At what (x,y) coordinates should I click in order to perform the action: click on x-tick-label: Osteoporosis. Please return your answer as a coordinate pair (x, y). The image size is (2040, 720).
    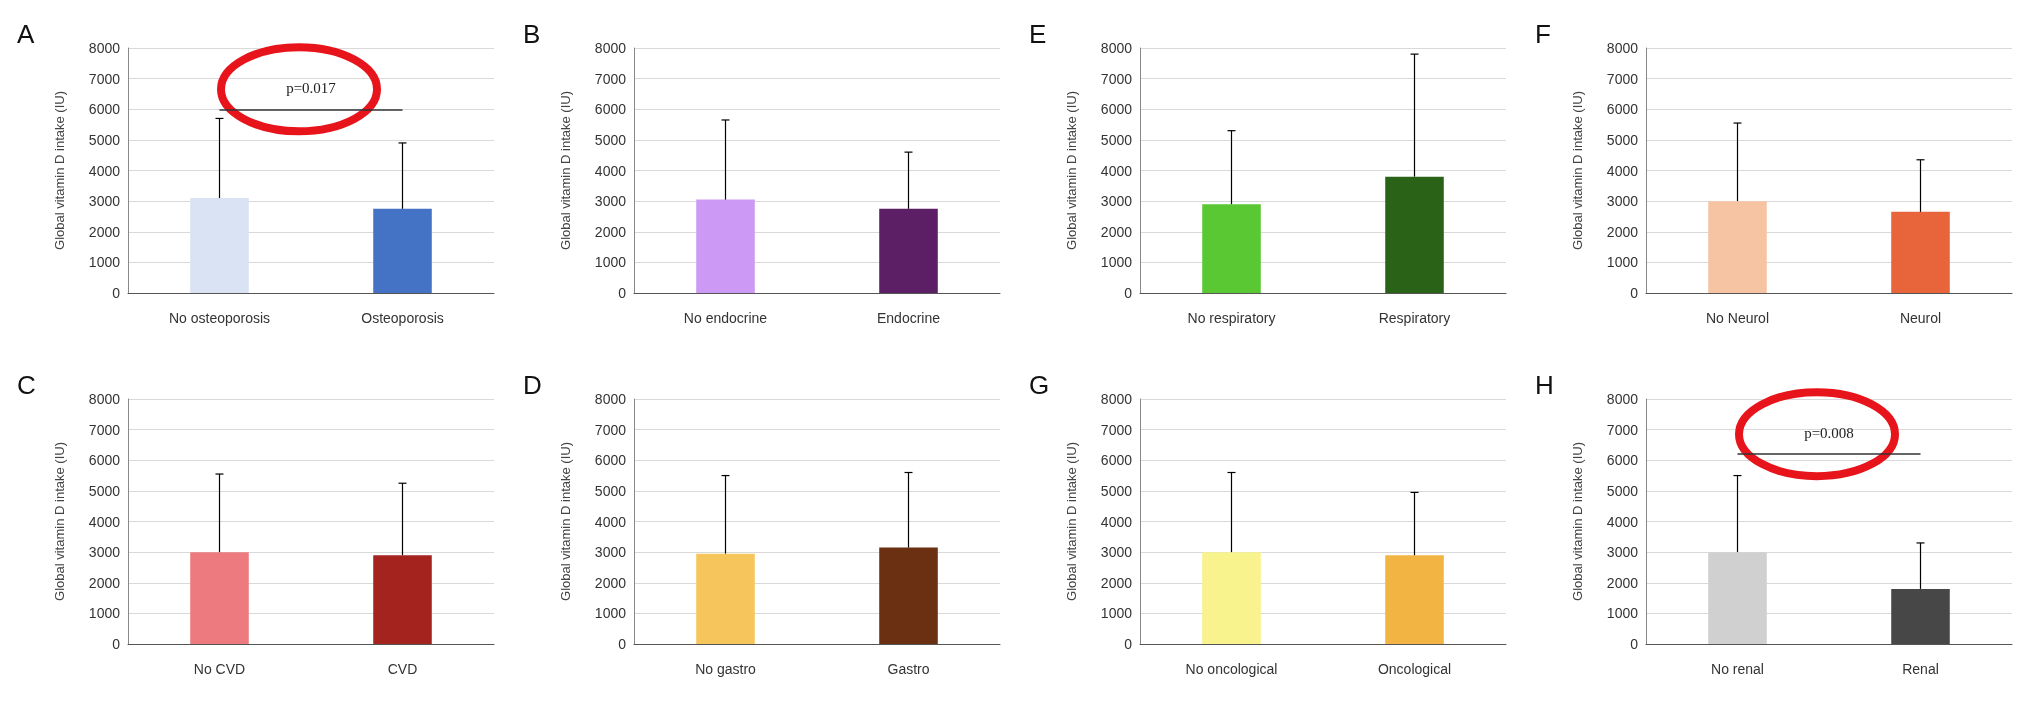
    Looking at the image, I should click on (402, 318).